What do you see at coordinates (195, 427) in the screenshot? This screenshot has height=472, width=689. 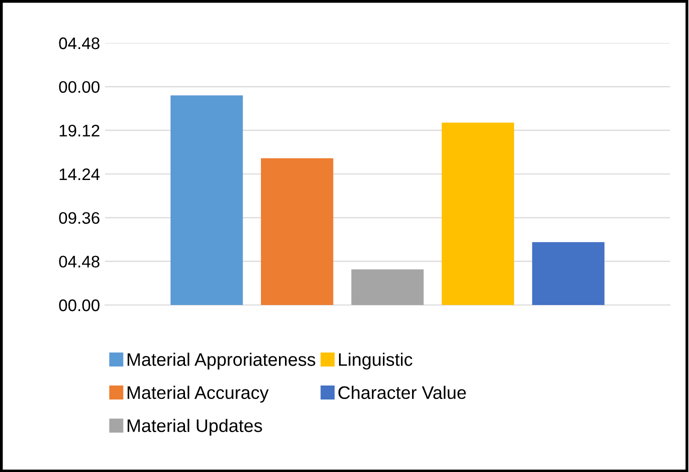 I see `legend-label: Material Updates` at bounding box center [195, 427].